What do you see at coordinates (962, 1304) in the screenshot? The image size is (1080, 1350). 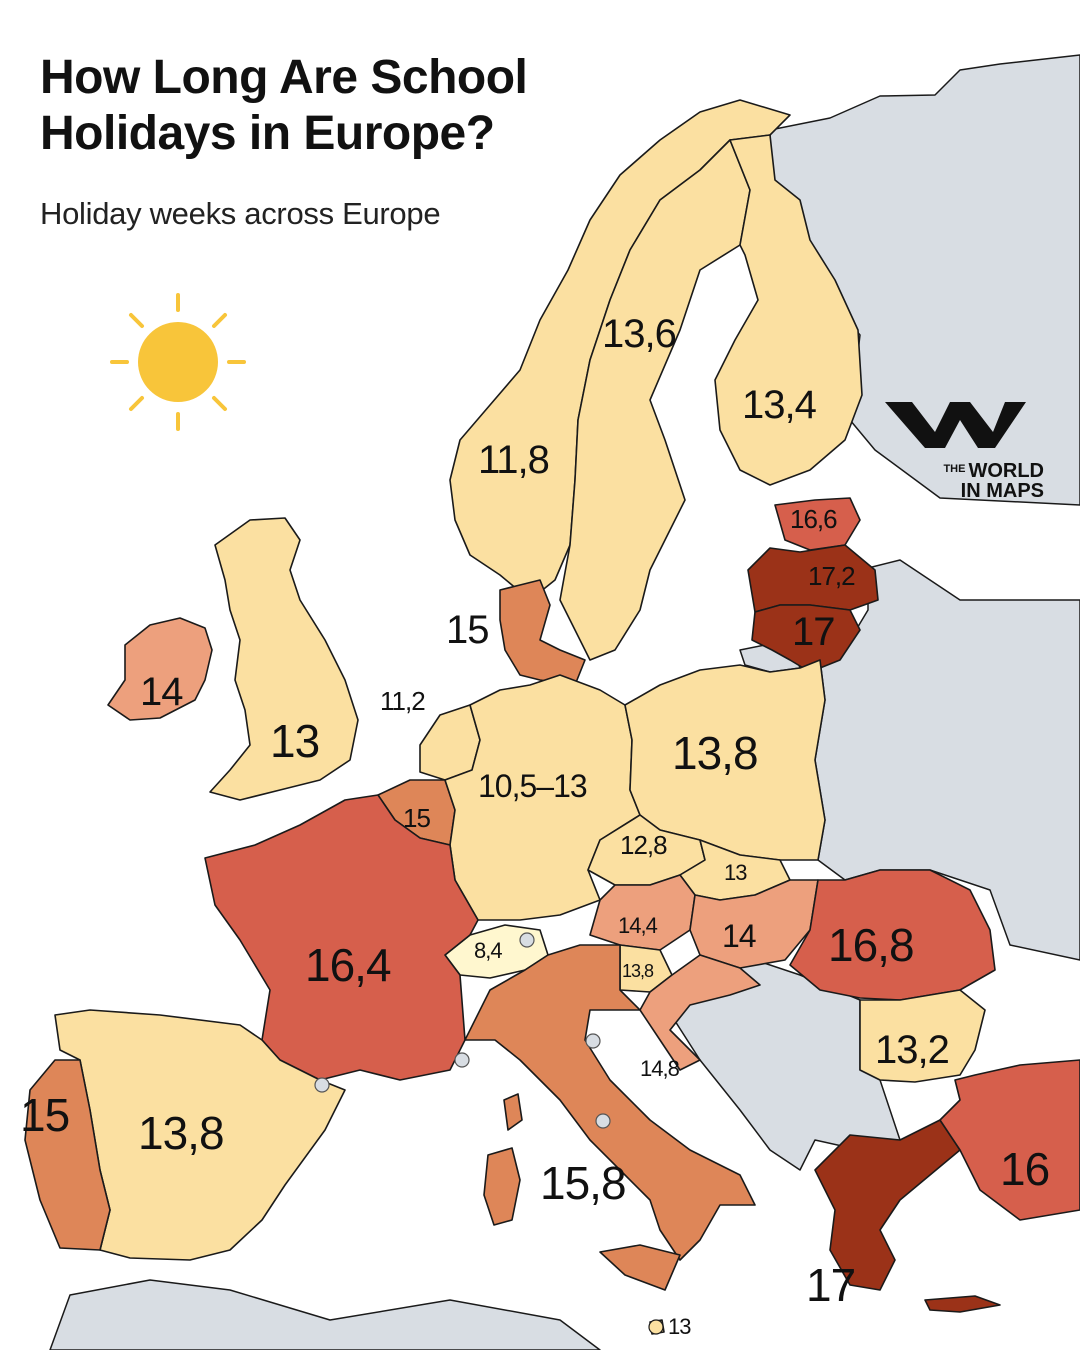 I see `region-crete` at bounding box center [962, 1304].